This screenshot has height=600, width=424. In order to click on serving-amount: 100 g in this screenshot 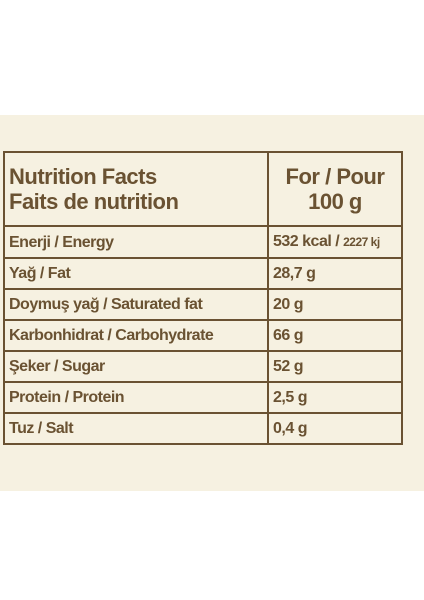, I will do `click(335, 201)`.